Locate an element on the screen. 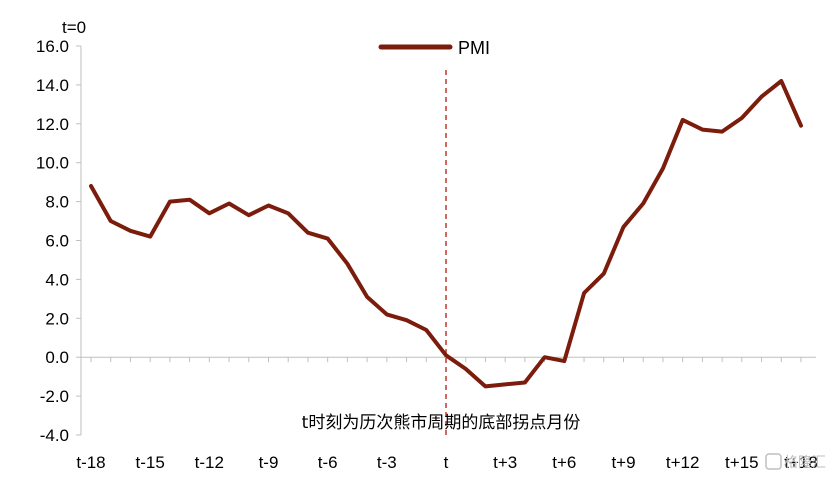 The height and width of the screenshot is (485, 840). x-tick-label: t-18 is located at coordinates (90, 462).